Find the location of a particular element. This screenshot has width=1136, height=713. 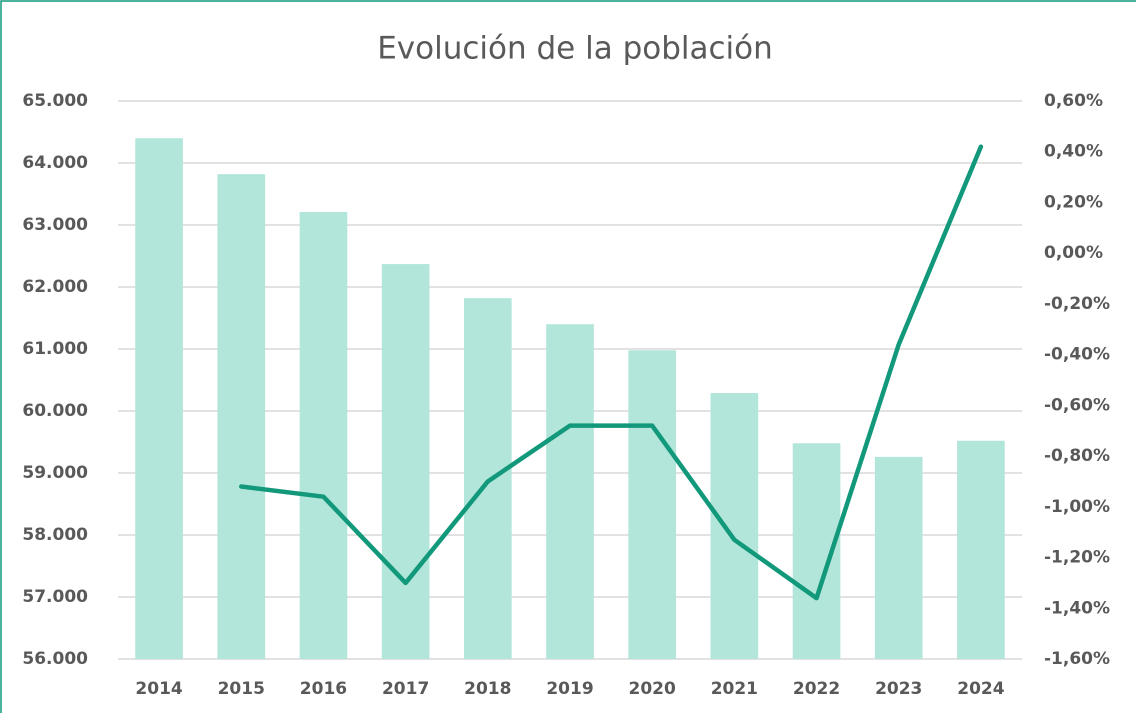

y-tick-label: 62.000 is located at coordinates (55, 287).